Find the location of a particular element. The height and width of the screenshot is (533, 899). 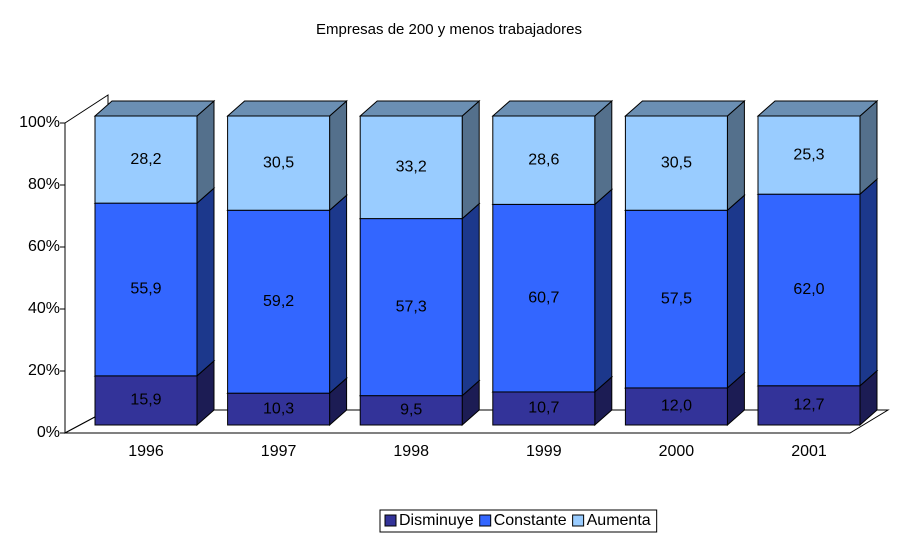

y-tick-label: 20% is located at coordinates (44, 370).